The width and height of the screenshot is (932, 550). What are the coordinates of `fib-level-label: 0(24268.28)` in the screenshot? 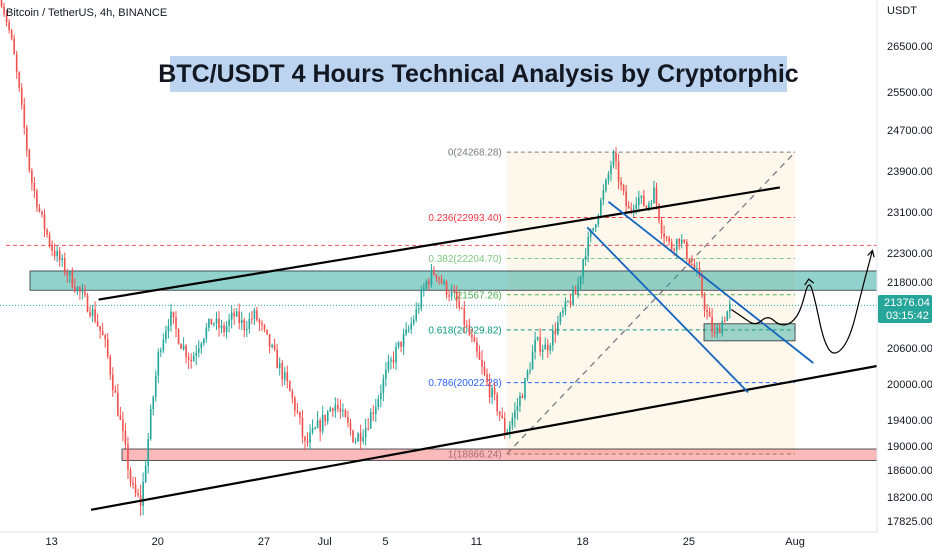 It's located at (475, 153).